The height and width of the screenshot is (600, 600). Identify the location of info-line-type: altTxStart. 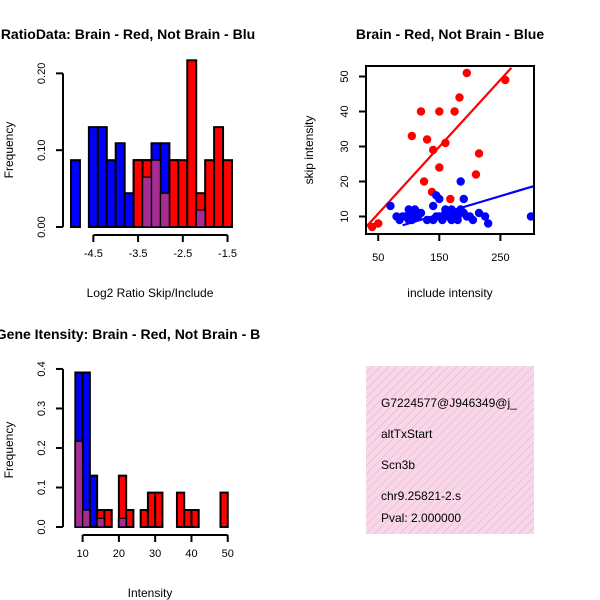
(407, 434).